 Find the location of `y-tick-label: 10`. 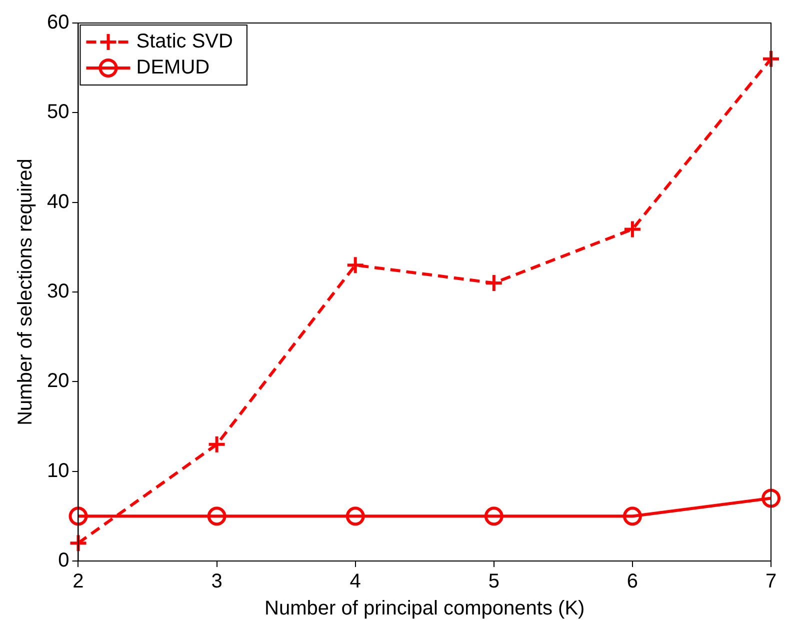

y-tick-label: 10 is located at coordinates (58, 471).